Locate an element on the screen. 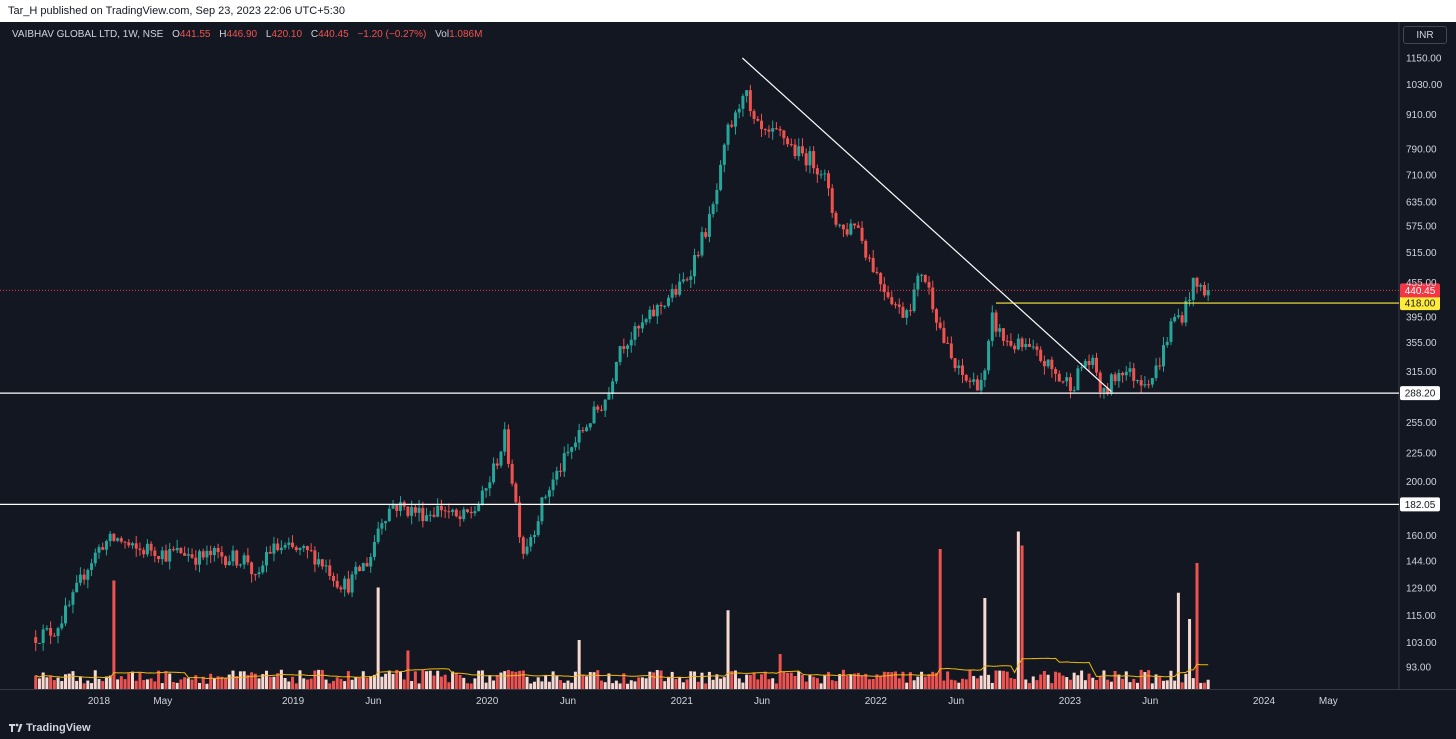 This screenshot has height=739, width=1456. time-tick-label: Jun is located at coordinates (568, 701).